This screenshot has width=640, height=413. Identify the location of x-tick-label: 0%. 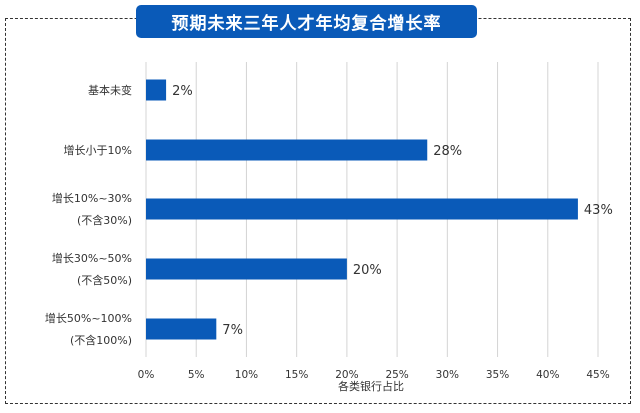
(146, 375).